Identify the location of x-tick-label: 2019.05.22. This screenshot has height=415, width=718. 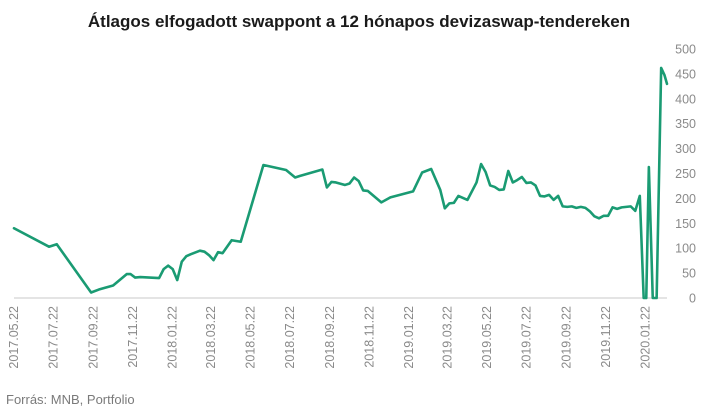
(487, 337).